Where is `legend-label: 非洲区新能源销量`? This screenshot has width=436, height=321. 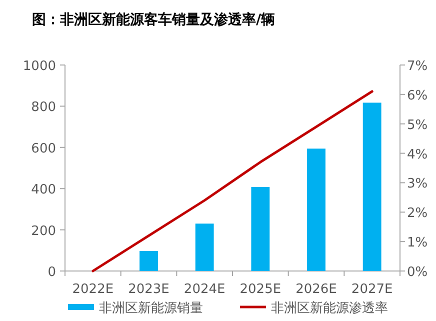 legend-label: 非洲区新能源销量 is located at coordinates (151, 308).